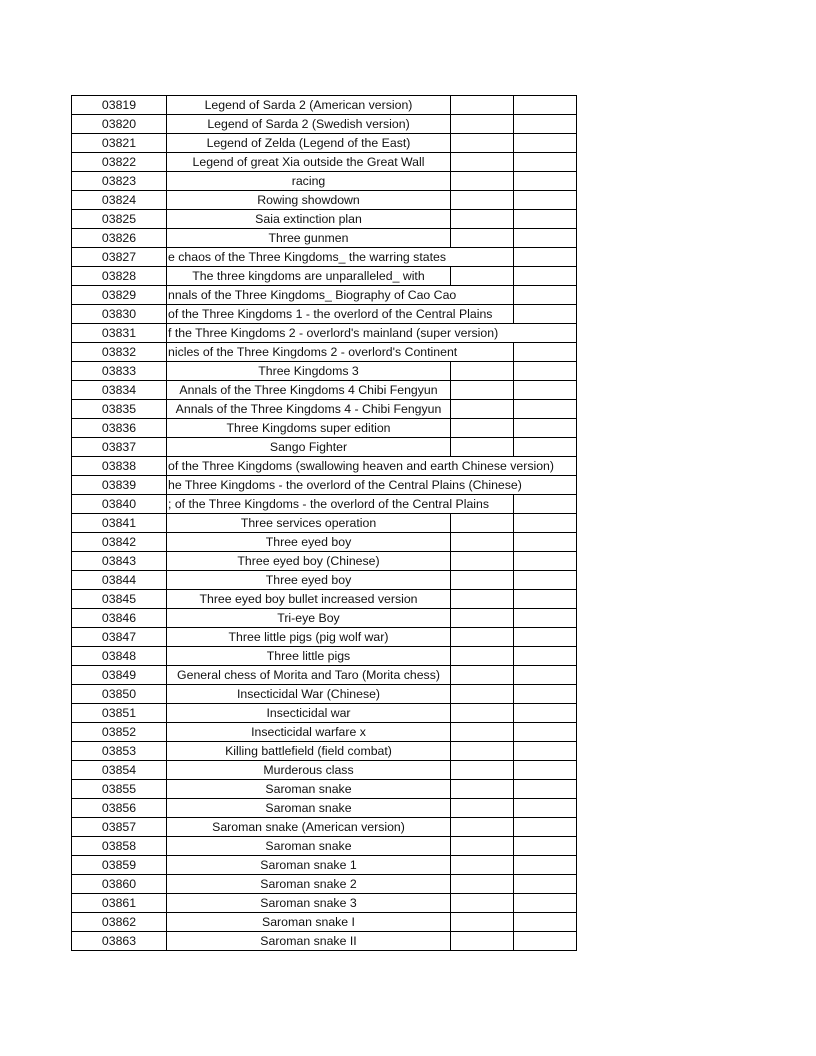 The image size is (816, 1056). What do you see at coordinates (119, 618) in the screenshot?
I see `row-id-cell: 03846` at bounding box center [119, 618].